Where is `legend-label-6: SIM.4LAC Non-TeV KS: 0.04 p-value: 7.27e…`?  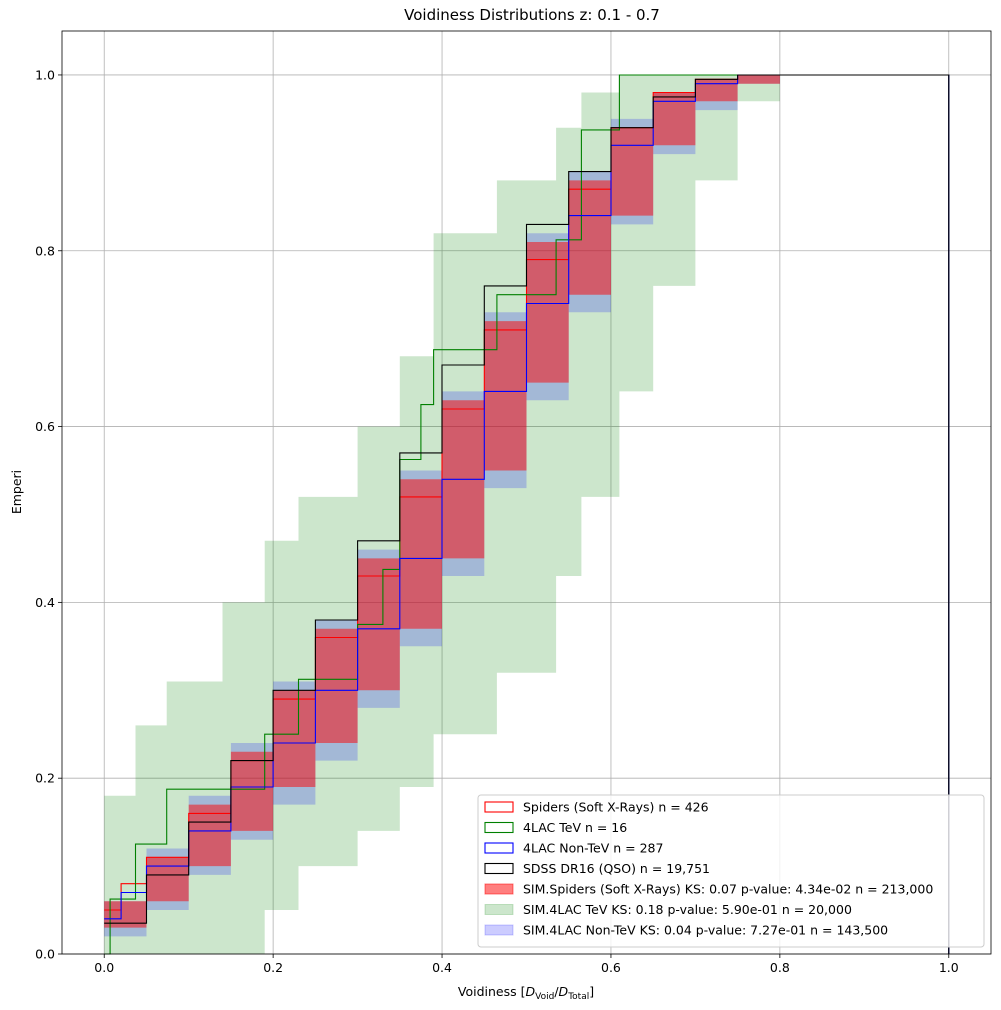
legend-label-6: SIM.4LAC Non-TeV KS: 0.04 p-value: 7.27e… is located at coordinates (705, 930).